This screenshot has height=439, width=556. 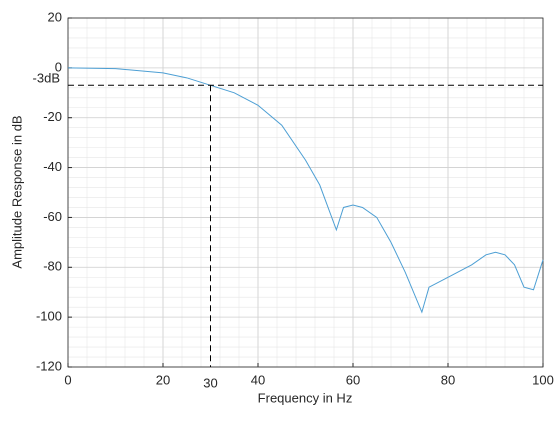 What do you see at coordinates (55, 16) in the screenshot?
I see `y-tick-label: 20` at bounding box center [55, 16].